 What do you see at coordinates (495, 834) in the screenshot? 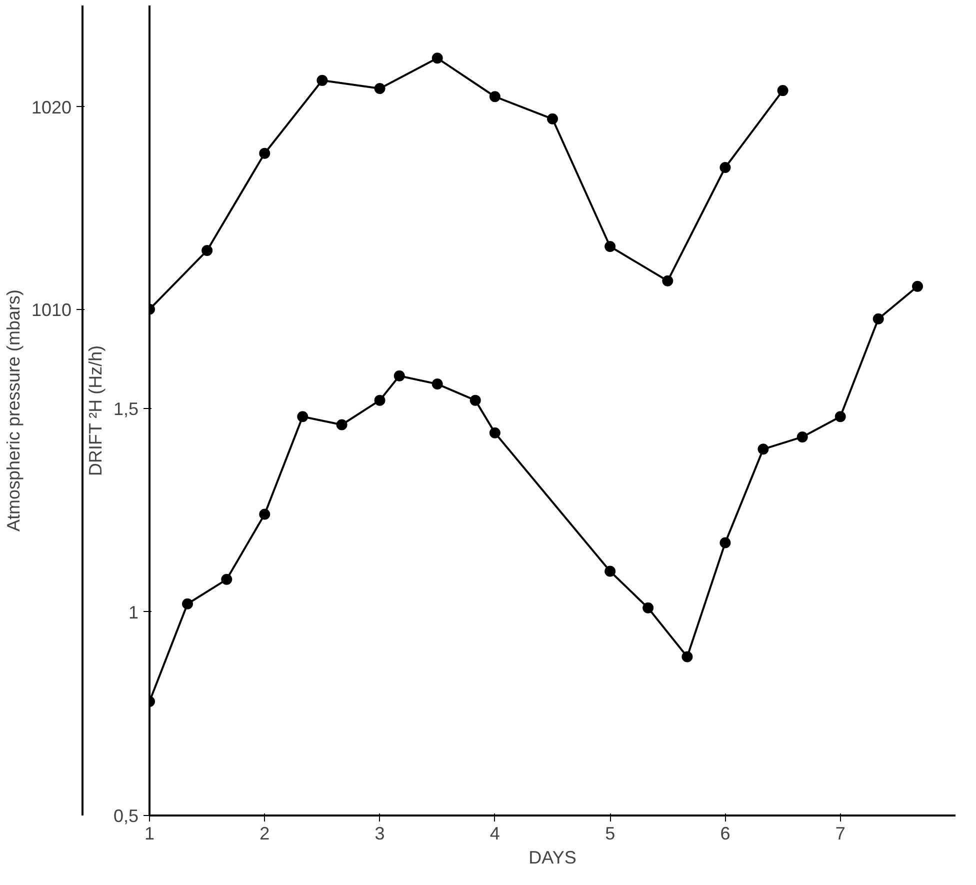
I see `x-tick-label: 4` at bounding box center [495, 834].